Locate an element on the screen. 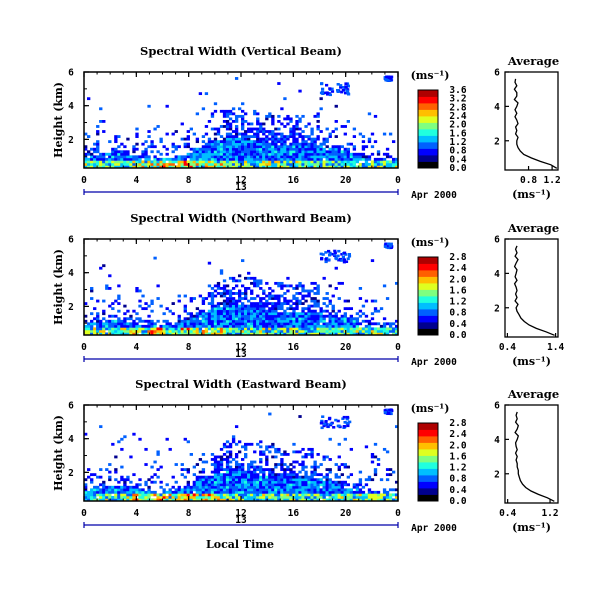 Image resolution: width=616 pixels, height=598 pixels. colorbar-tick-label: 2.0 is located at coordinates (457, 445).